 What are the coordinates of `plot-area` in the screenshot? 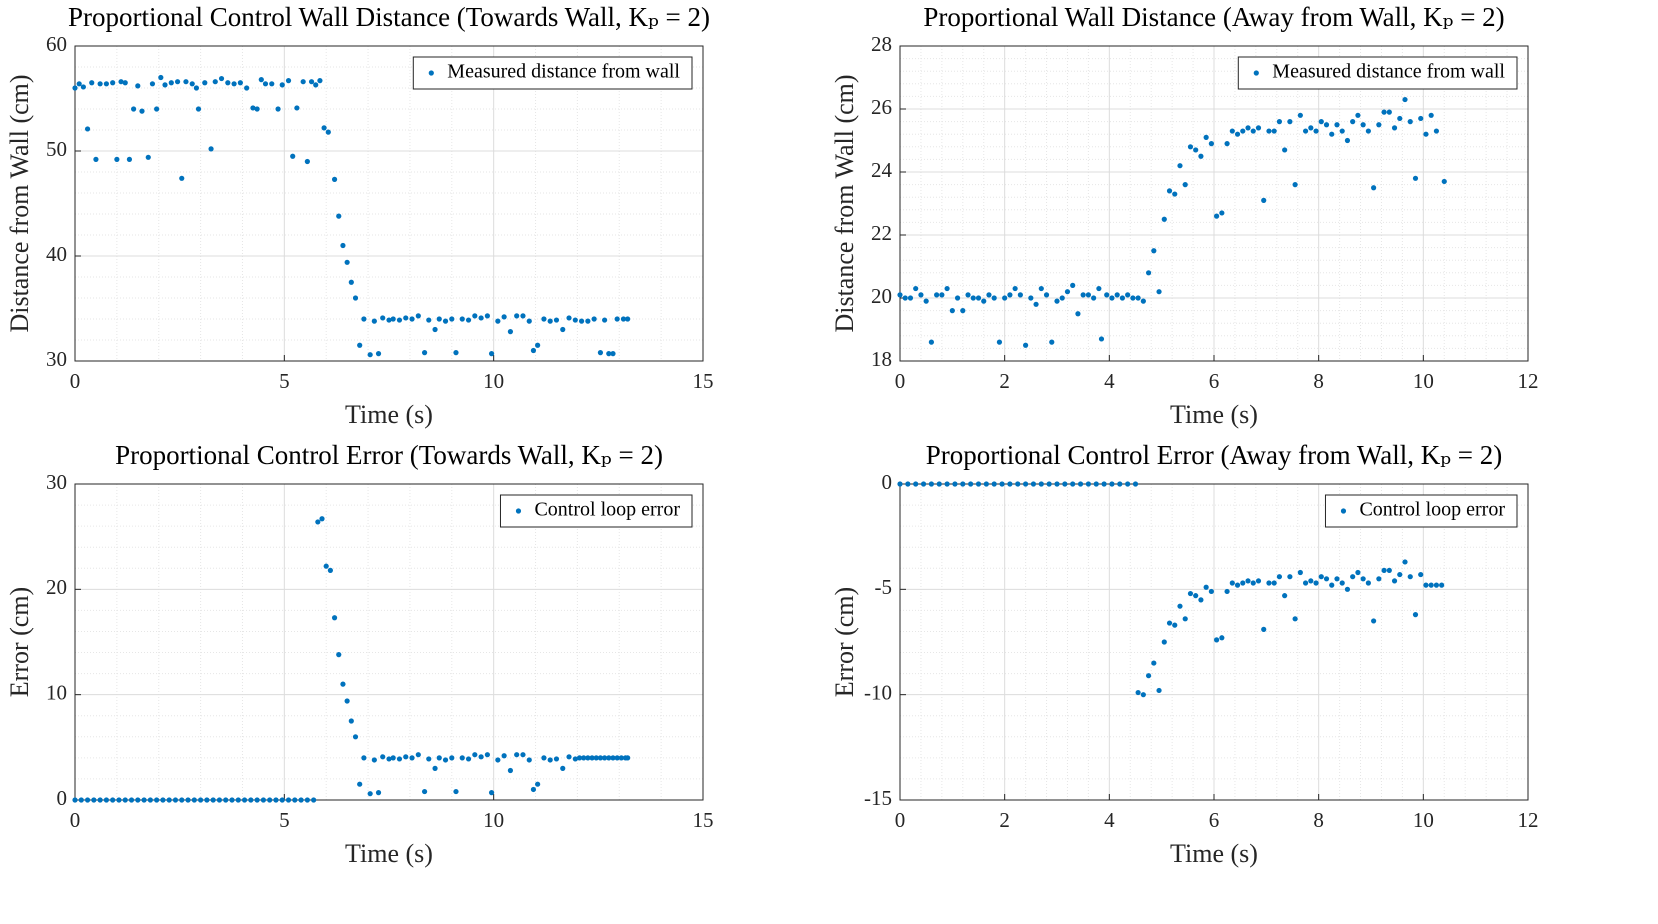 It's located at (389, 203).